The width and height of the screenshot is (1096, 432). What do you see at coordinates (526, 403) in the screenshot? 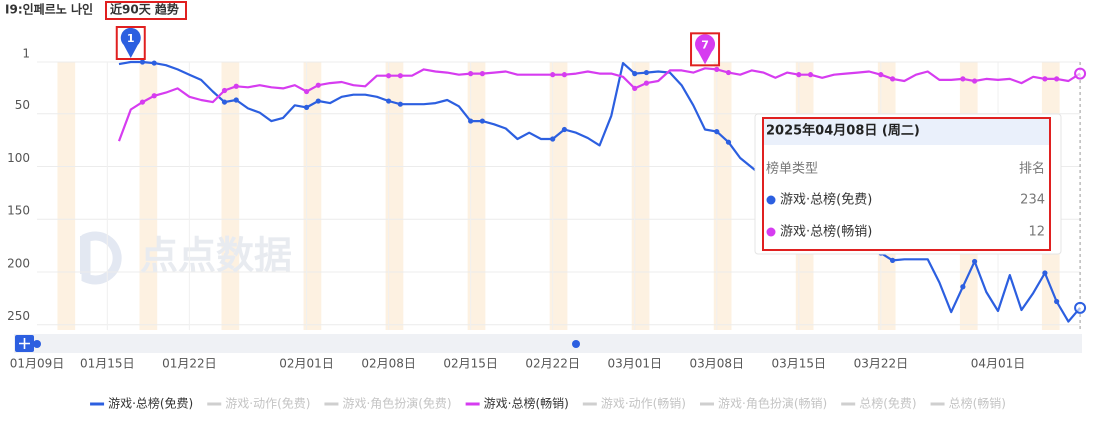
I see `legend-label: 游戏·总榜(畅销)` at bounding box center [526, 403].